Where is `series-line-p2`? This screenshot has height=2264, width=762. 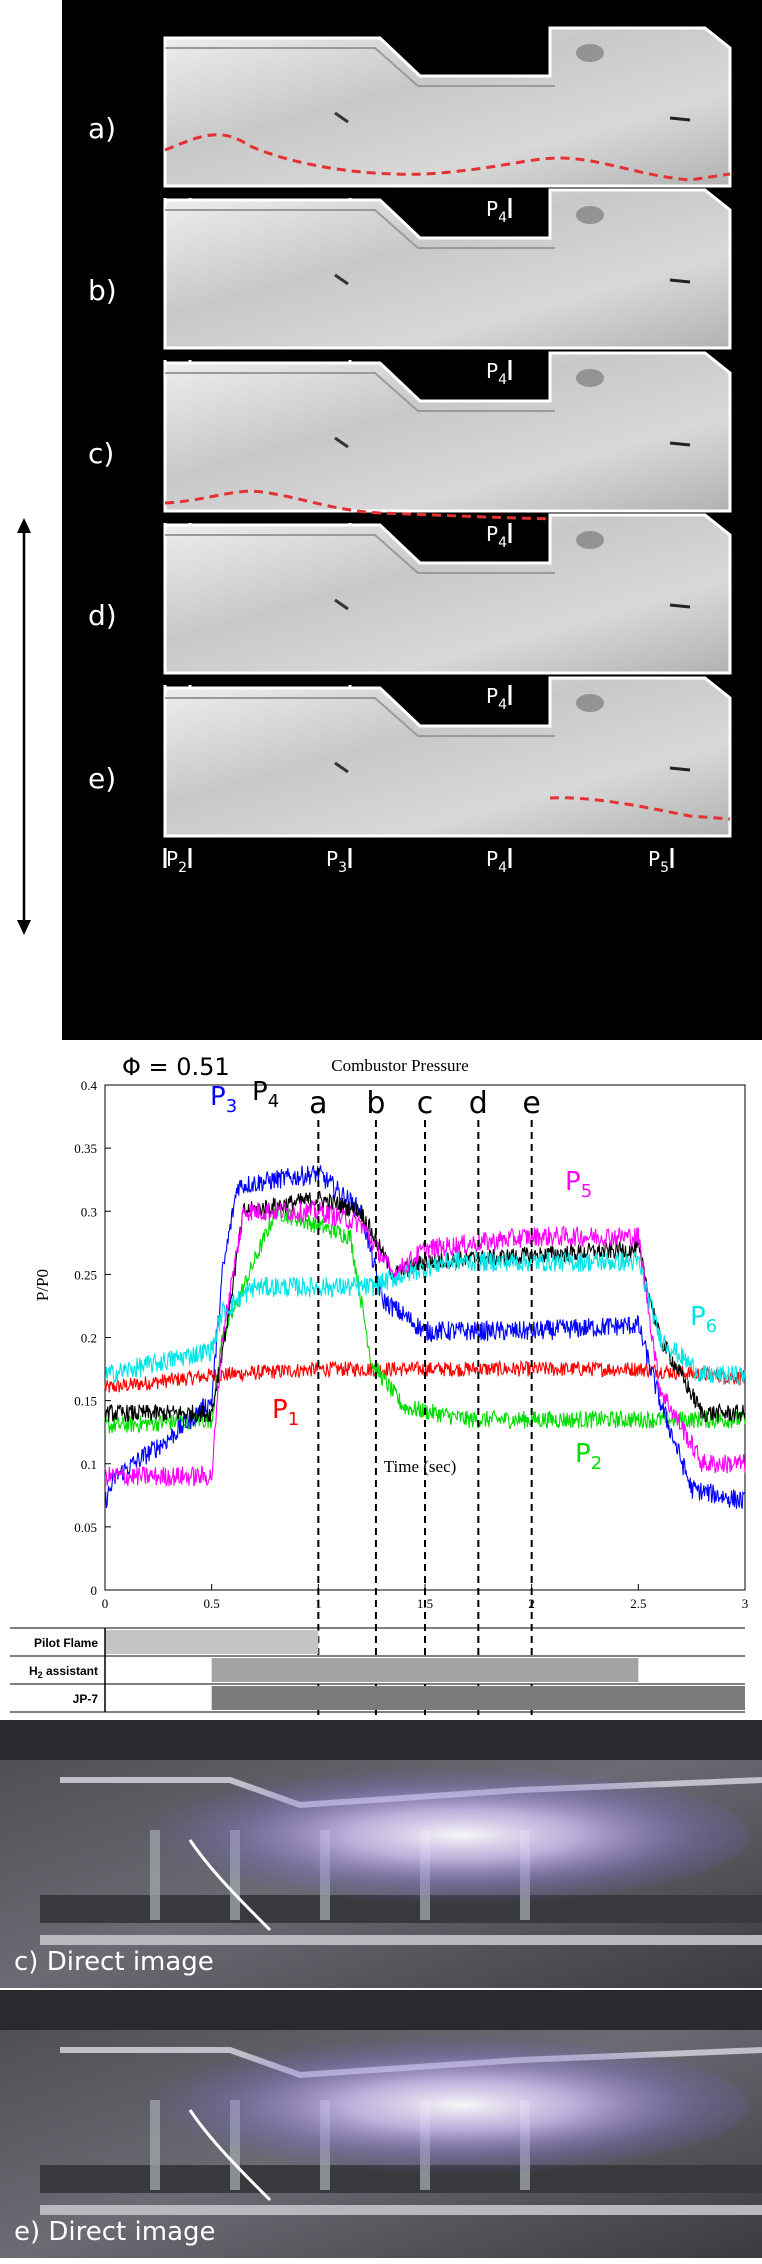 series-line-p2 is located at coordinates (425, 1318).